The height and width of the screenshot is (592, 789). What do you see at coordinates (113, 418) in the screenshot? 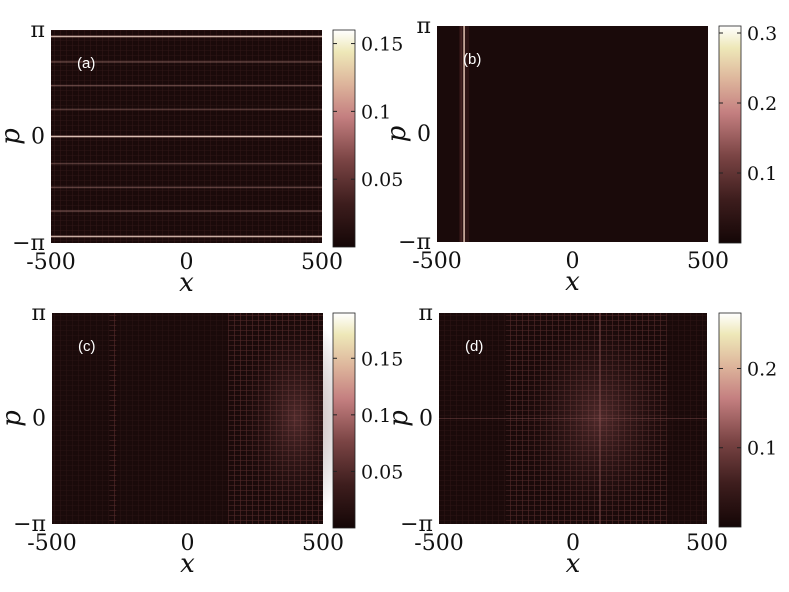
I see `heatmap-secondary-line` at bounding box center [113, 418].